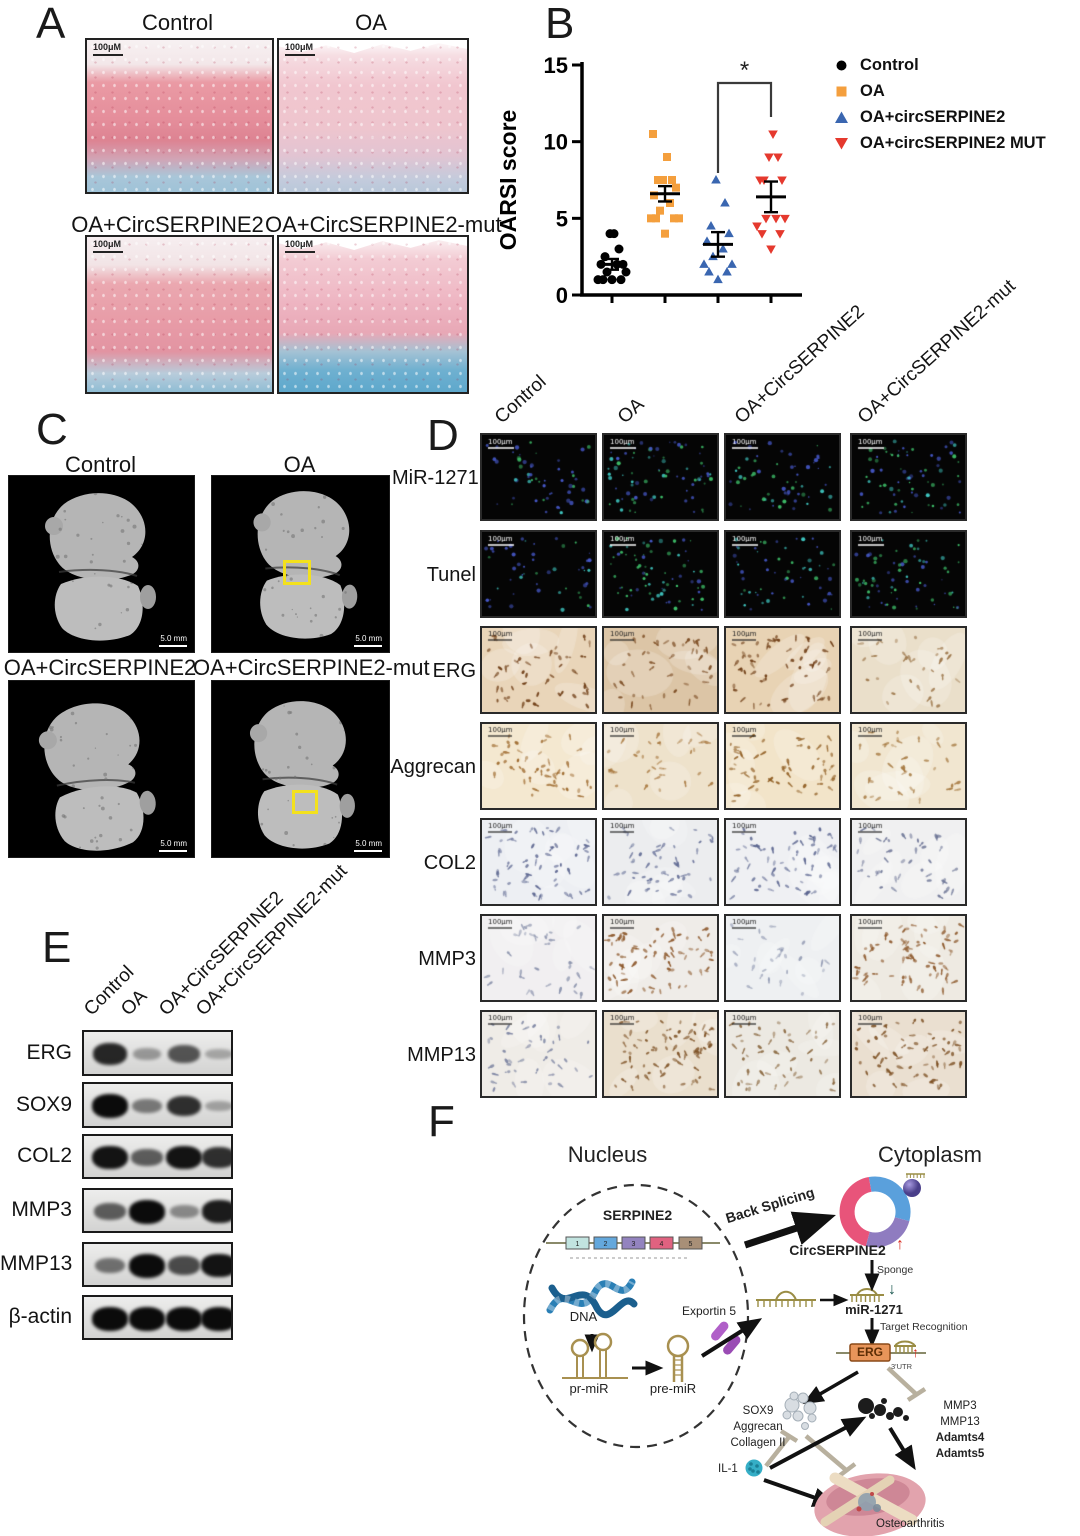  What do you see at coordinates (728, 1469) in the screenshot?
I see `il1-label: IL-1` at bounding box center [728, 1469].